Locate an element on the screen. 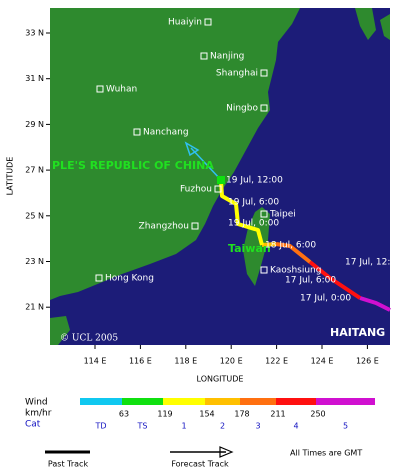 The width and height of the screenshot is (400, 471). lat-tick-label: 23 N is located at coordinates (34, 261).